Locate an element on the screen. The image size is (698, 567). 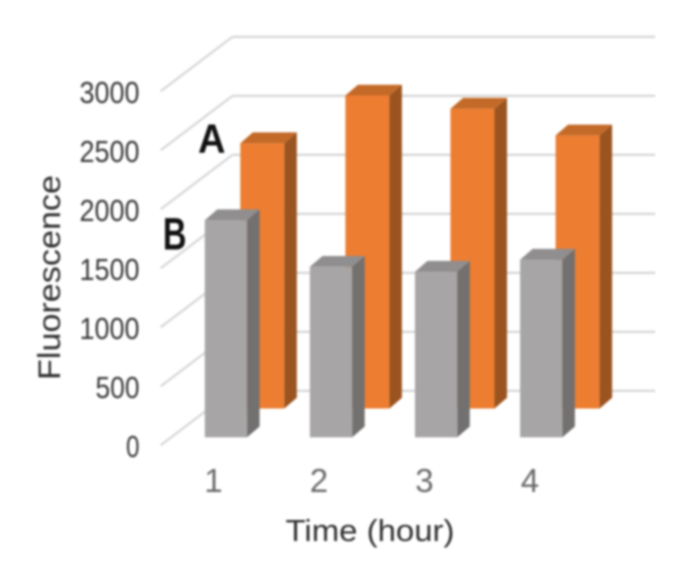
svg-text: 1 is located at coordinates (213, 480).